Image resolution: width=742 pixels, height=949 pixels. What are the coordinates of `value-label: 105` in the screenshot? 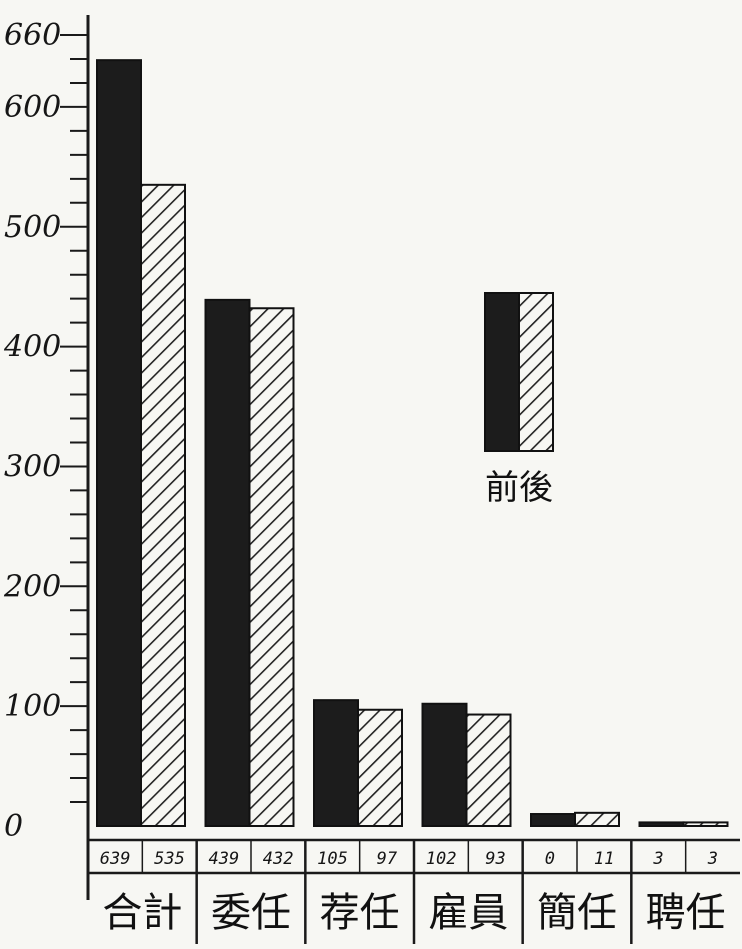 It's located at (332, 859).